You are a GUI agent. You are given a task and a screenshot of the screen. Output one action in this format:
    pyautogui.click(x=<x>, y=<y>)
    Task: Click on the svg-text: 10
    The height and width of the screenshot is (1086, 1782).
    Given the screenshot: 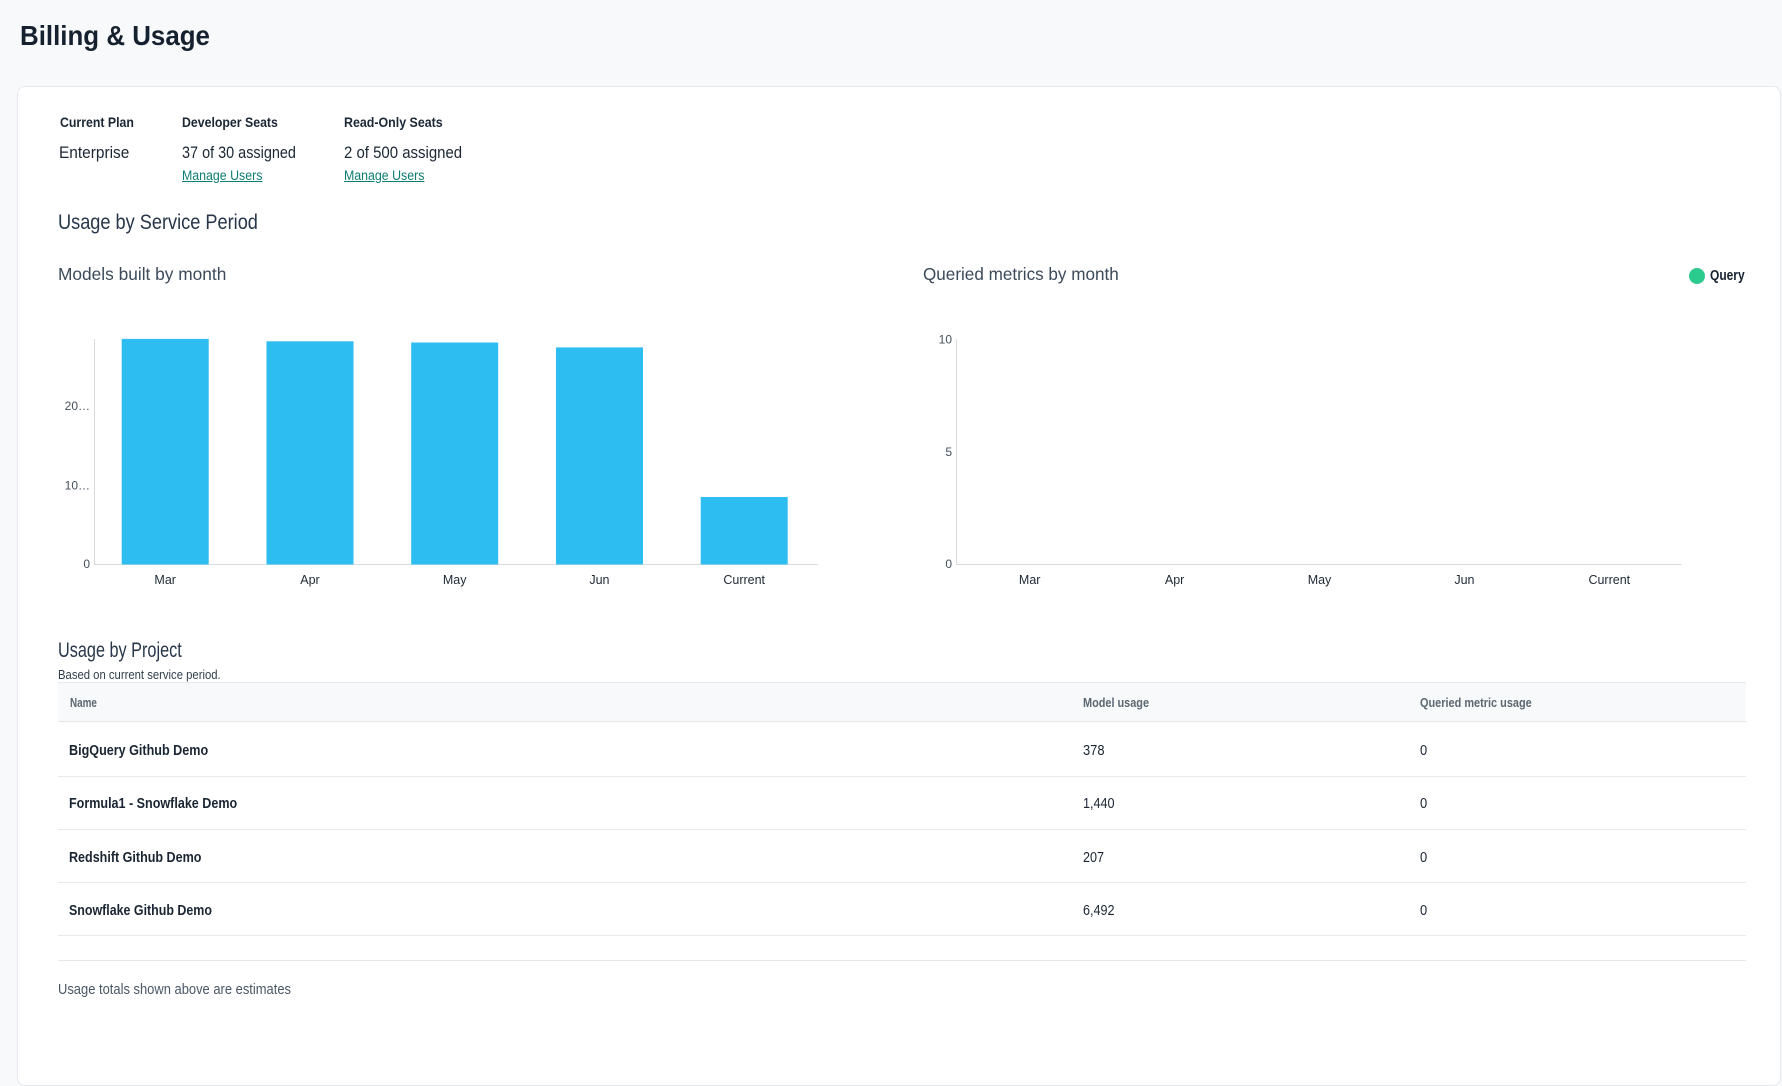 What is the action you would take?
    pyautogui.click(x=946, y=340)
    